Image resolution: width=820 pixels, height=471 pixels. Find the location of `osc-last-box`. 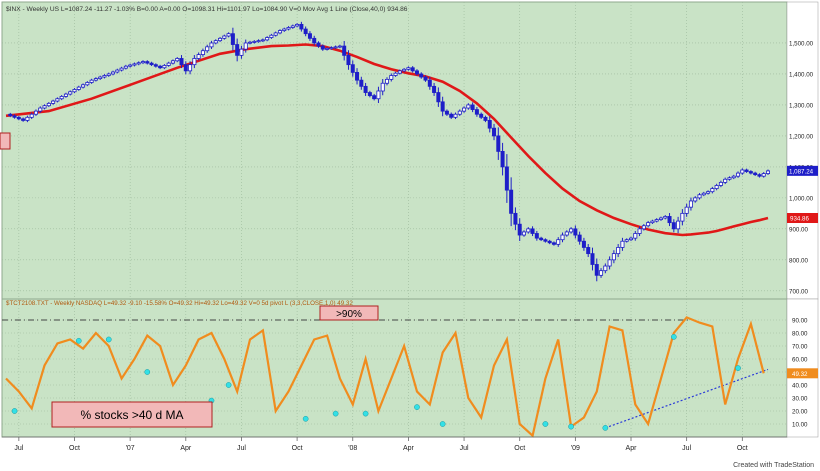

osc-last-box is located at coordinates (802, 373).